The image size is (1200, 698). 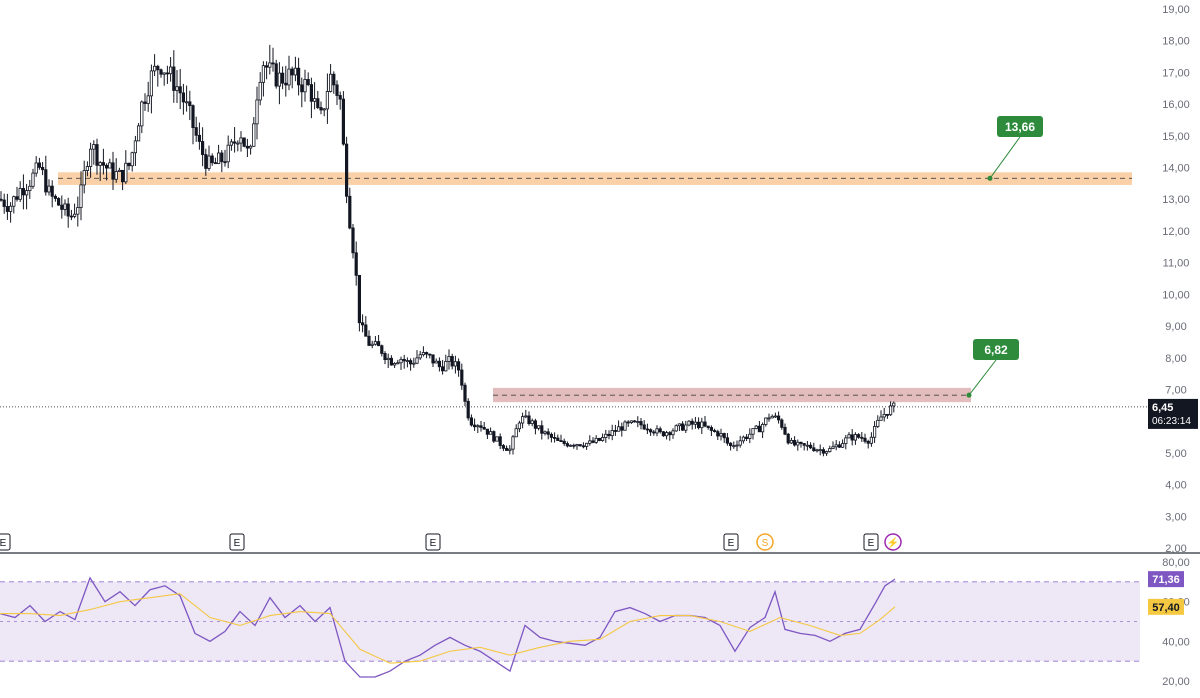 What do you see at coordinates (1166, 579) in the screenshot?
I see `rsi-value-badge: 71,36` at bounding box center [1166, 579].